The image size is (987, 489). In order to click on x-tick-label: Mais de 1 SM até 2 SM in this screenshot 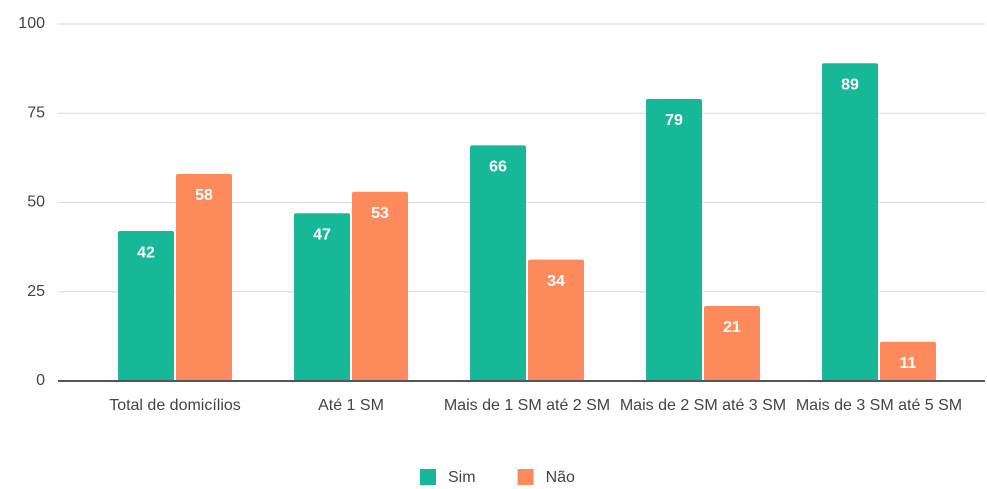, I will do `click(527, 405)`.